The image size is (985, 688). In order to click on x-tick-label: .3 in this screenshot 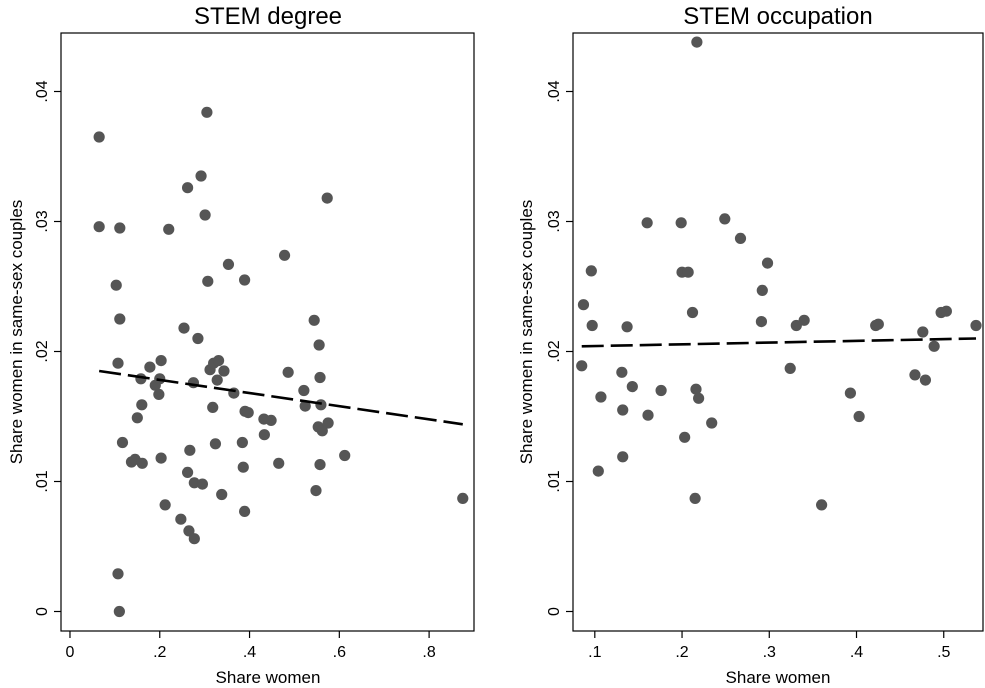, I will do `click(769, 652)`.